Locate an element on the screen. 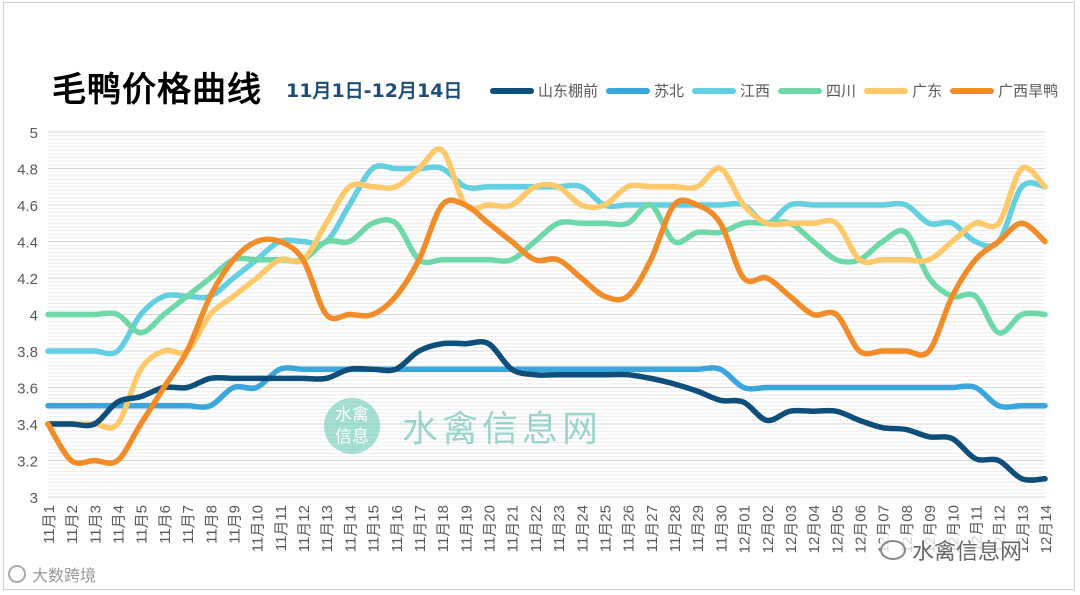 The image size is (1080, 595). x-tick-label: 11月23 is located at coordinates (559, 528).